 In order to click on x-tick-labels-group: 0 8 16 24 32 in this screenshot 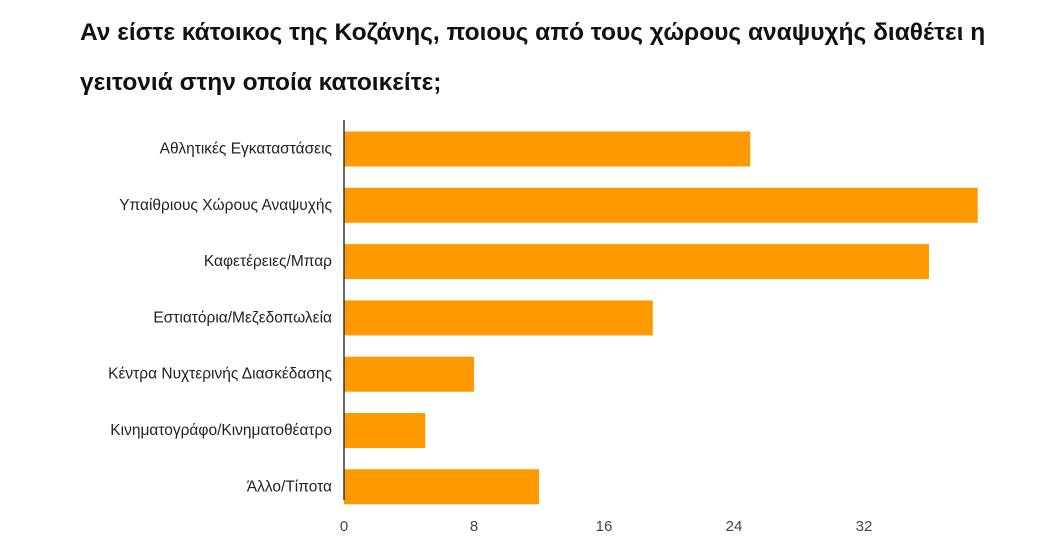, I will do `click(606, 526)`.